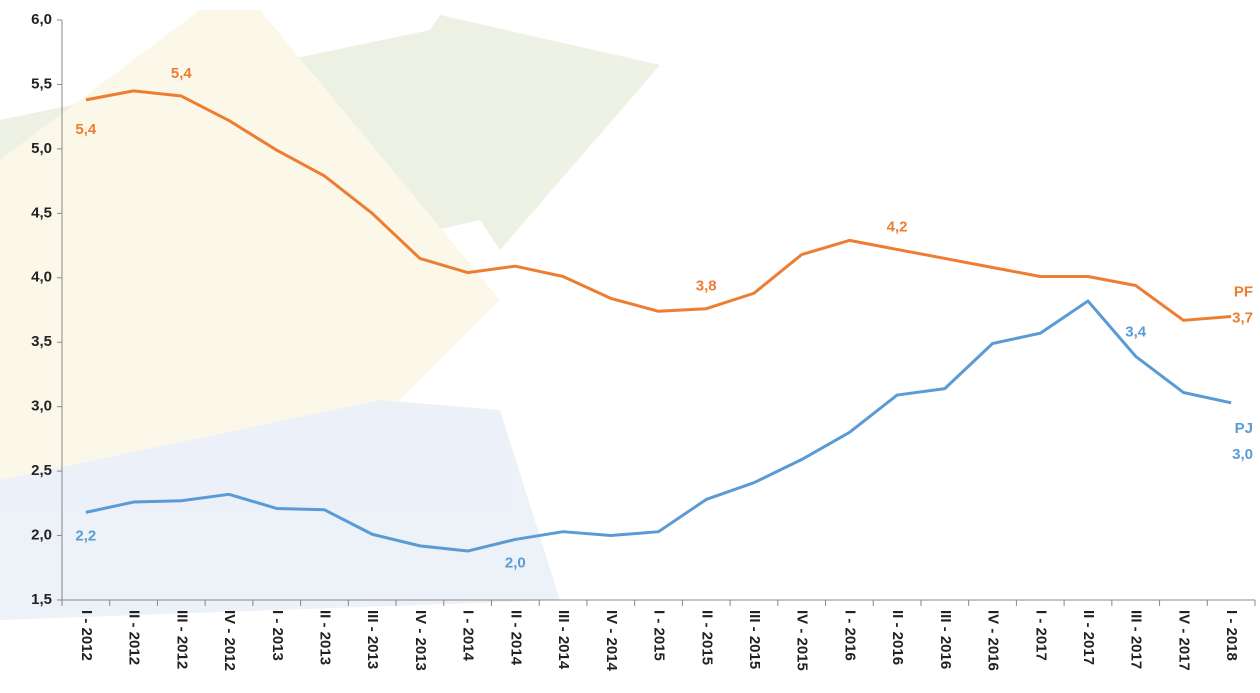  What do you see at coordinates (754, 639) in the screenshot?
I see `x-tick-label: III - 2015` at bounding box center [754, 639].